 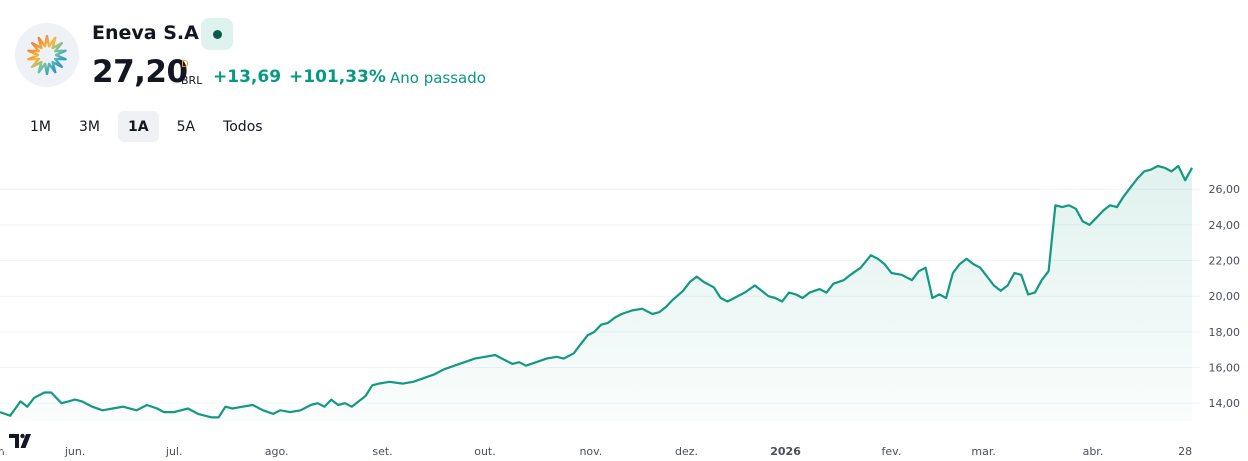 What do you see at coordinates (1225, 368) in the screenshot?
I see `y-tick-label: 16,00` at bounding box center [1225, 368].